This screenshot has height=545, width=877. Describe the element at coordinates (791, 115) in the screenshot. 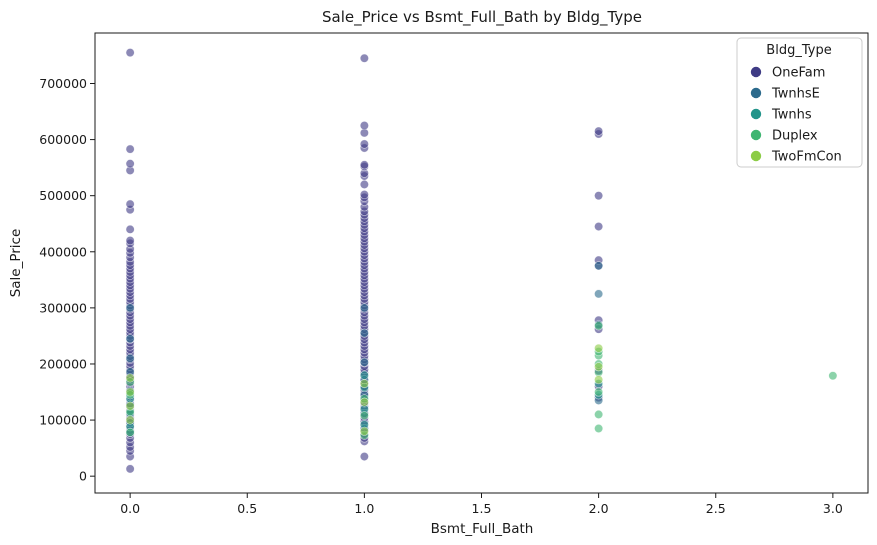

I see `legend-label: Twnhs` at that location.